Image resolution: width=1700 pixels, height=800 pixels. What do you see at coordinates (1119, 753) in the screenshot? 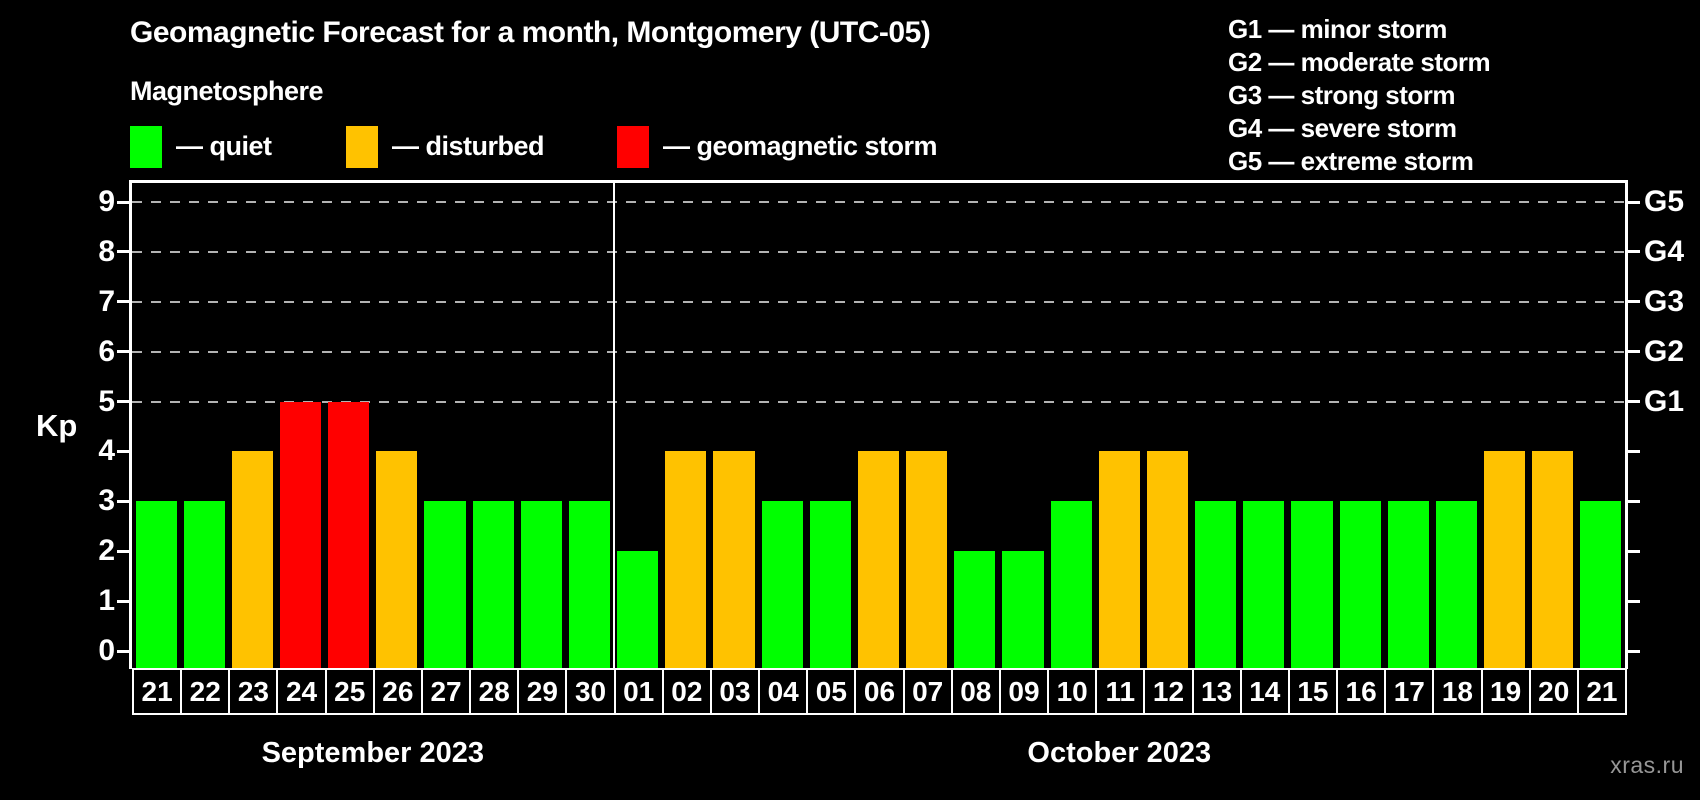
I see `month-label: October 2023` at bounding box center [1119, 753].